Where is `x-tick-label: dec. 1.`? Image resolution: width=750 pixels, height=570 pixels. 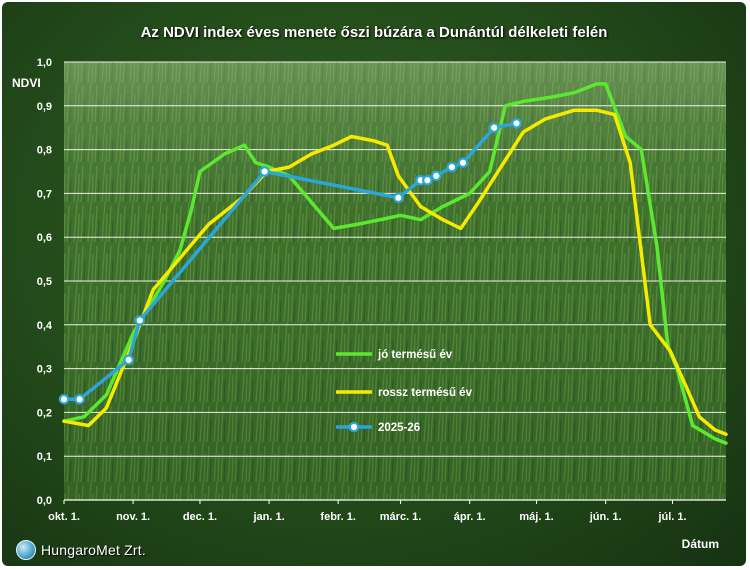 x-tick-label: dec. 1. is located at coordinates (200, 517).